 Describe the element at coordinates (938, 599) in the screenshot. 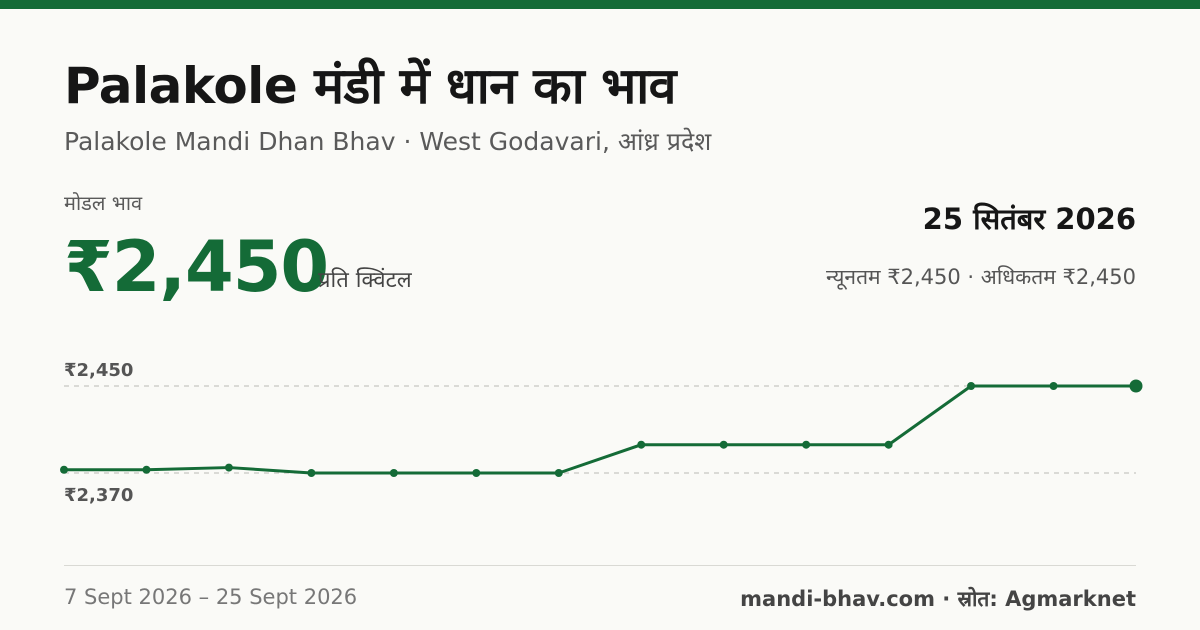

I see `source-credit: mandi-bhav.com · स्रोत: Agmarknet` at that location.